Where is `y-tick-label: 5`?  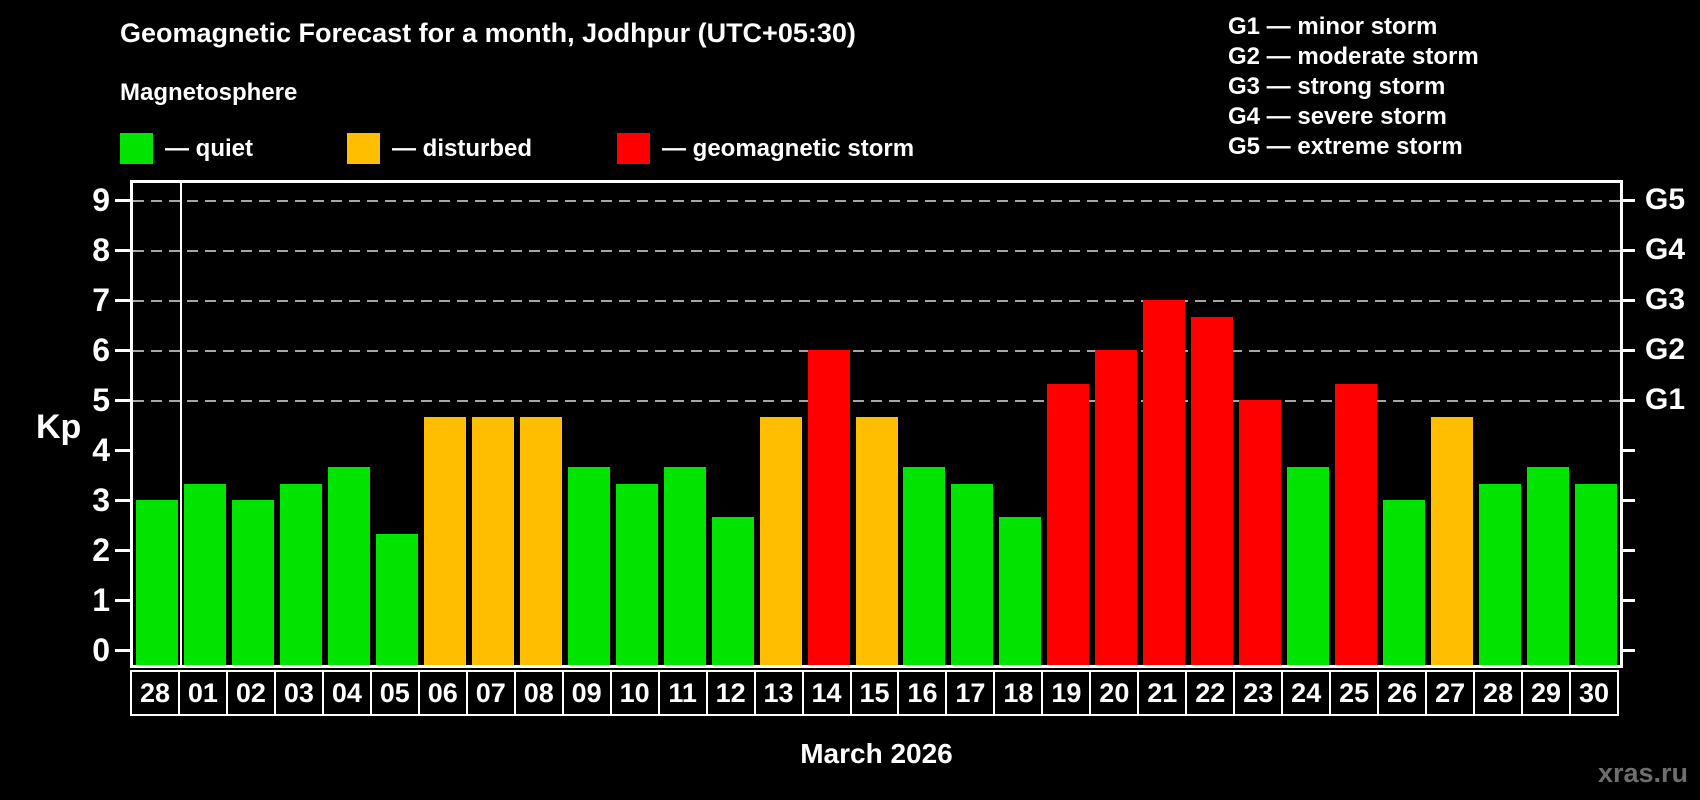 y-tick-label: 5 is located at coordinates (101, 400).